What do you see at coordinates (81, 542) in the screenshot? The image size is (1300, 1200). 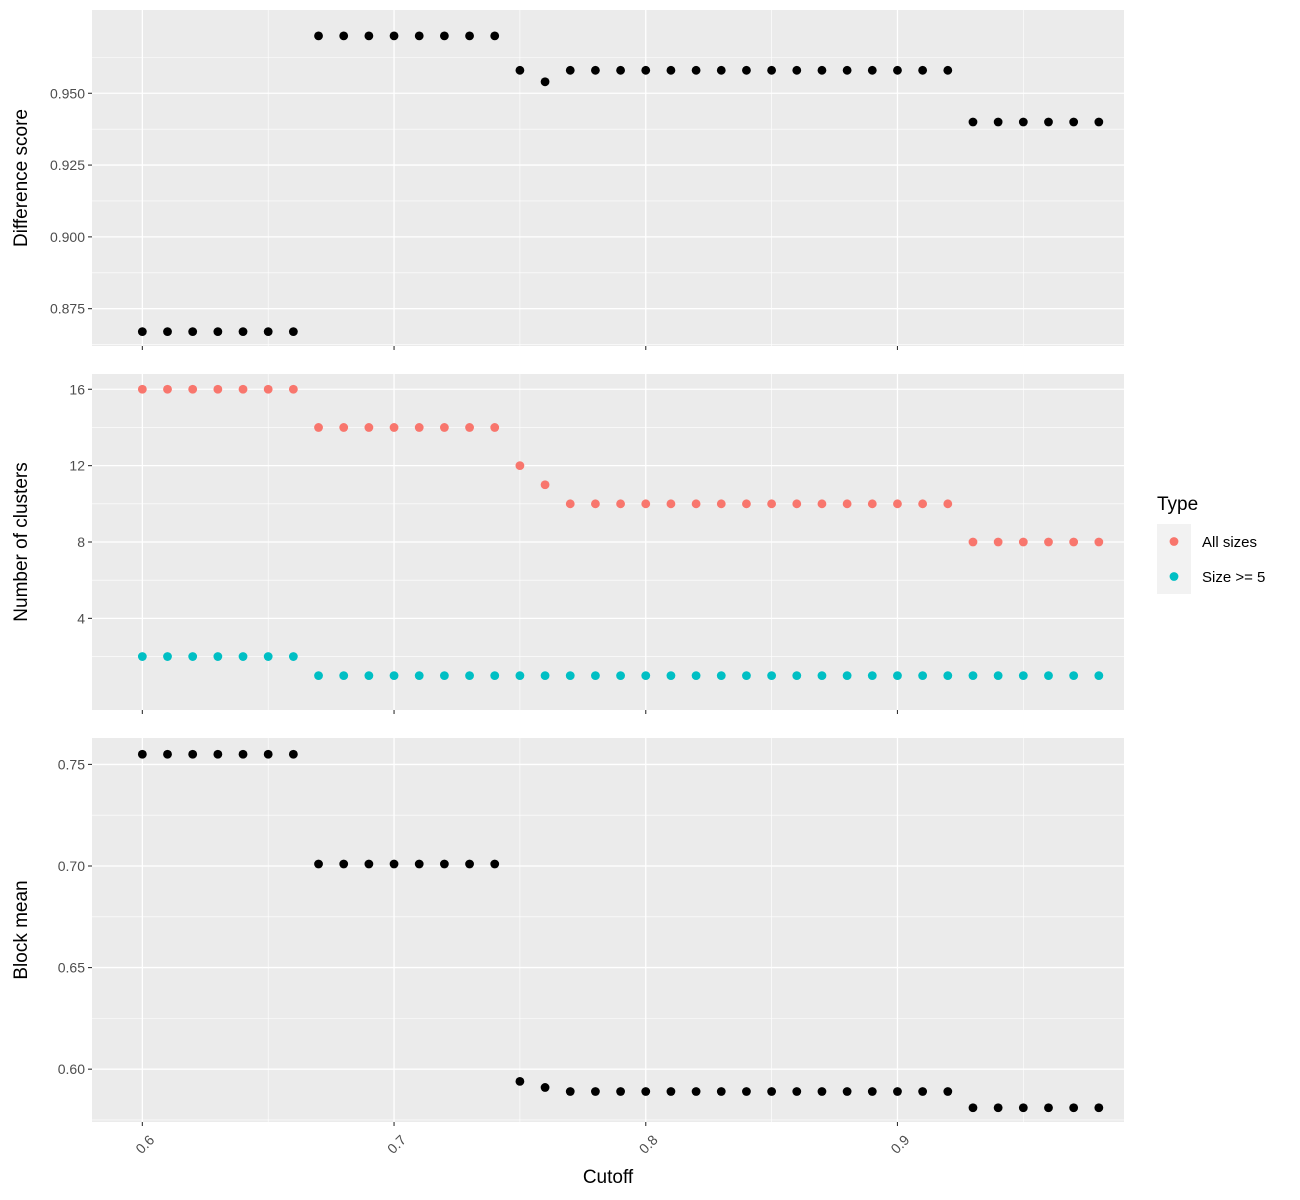 I see `y-tick-label: 8` at bounding box center [81, 542].